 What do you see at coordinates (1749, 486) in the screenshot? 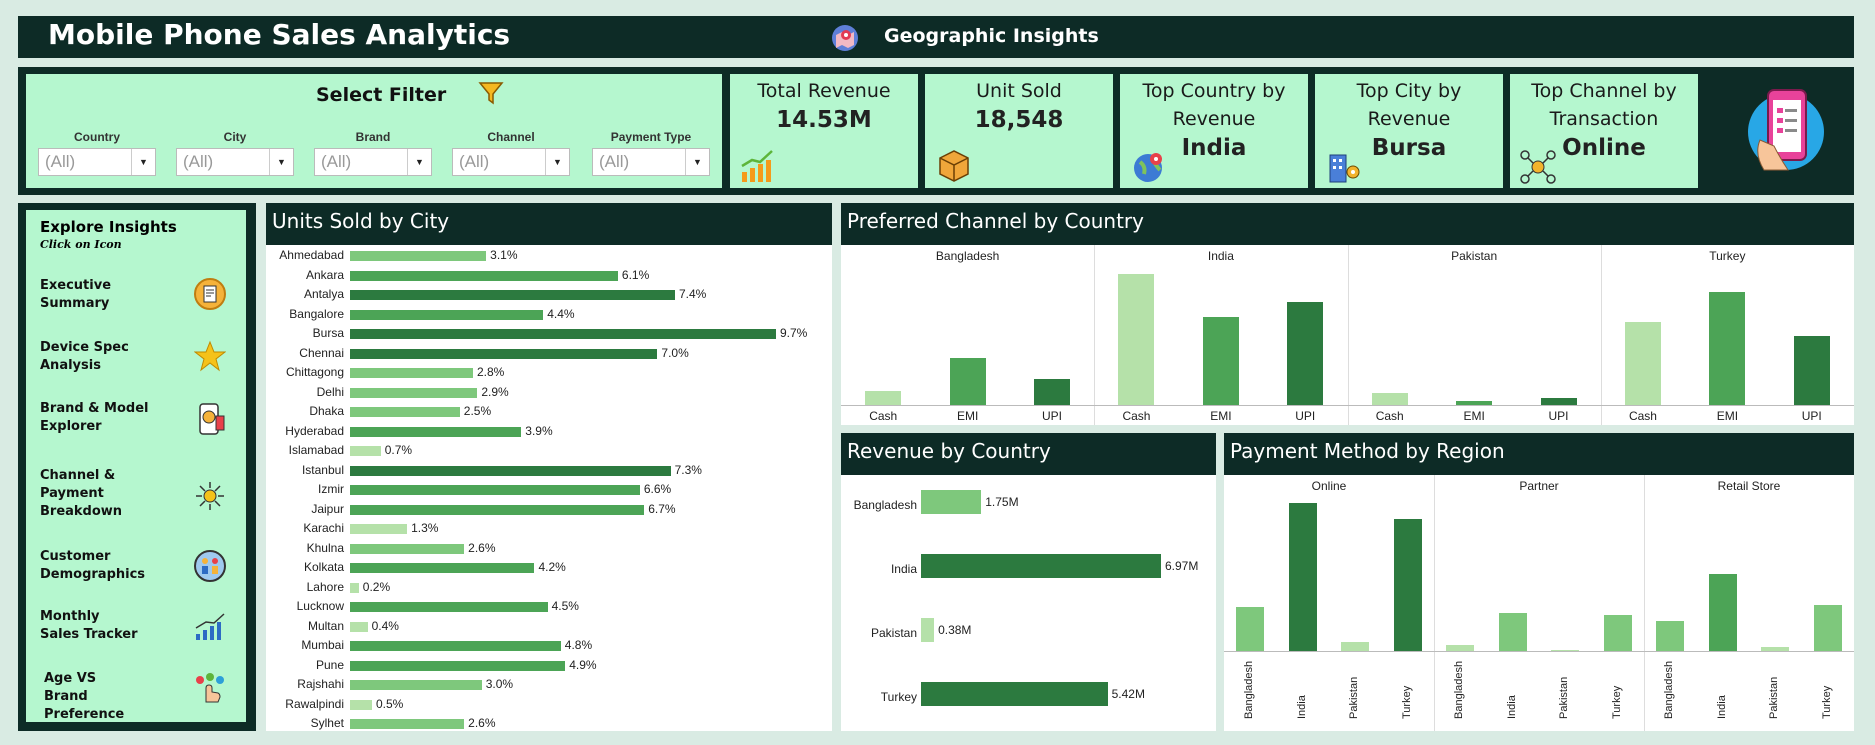
I see `facet-header: Retail Store` at bounding box center [1749, 486].